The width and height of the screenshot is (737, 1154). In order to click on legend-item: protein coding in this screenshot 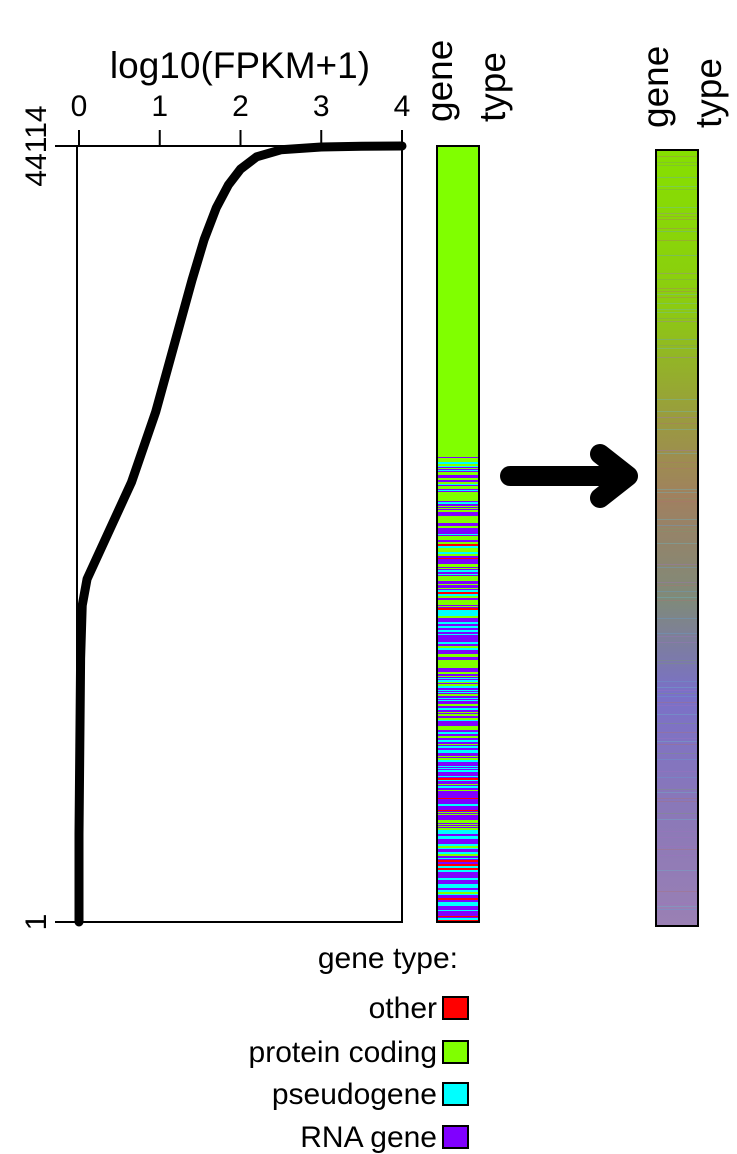, I will do `click(359, 1052)`.